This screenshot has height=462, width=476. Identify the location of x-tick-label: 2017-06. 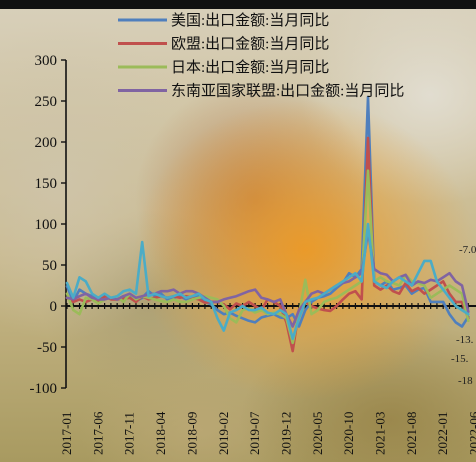
(97, 433).